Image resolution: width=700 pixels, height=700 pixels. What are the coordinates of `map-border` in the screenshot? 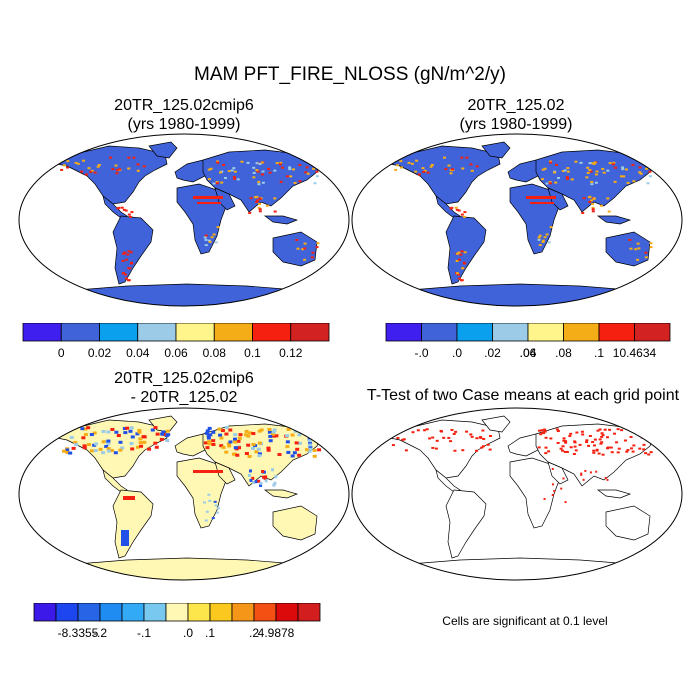 It's located at (517, 494).